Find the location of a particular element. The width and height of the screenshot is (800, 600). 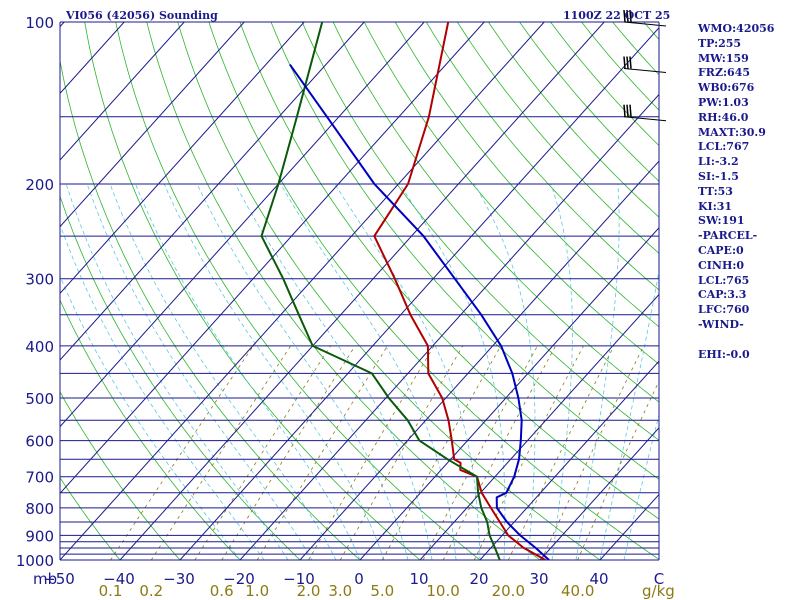

index-cape: CAPE:0 is located at coordinates (721, 250).